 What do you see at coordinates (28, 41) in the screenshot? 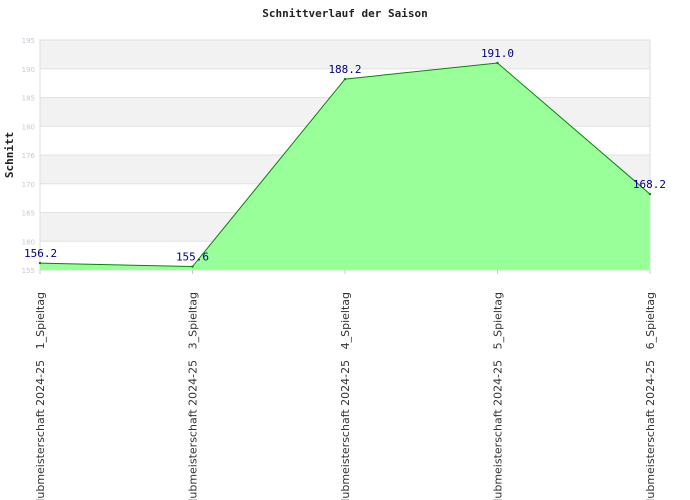
I see `y-tick-label: 195` at bounding box center [28, 41].